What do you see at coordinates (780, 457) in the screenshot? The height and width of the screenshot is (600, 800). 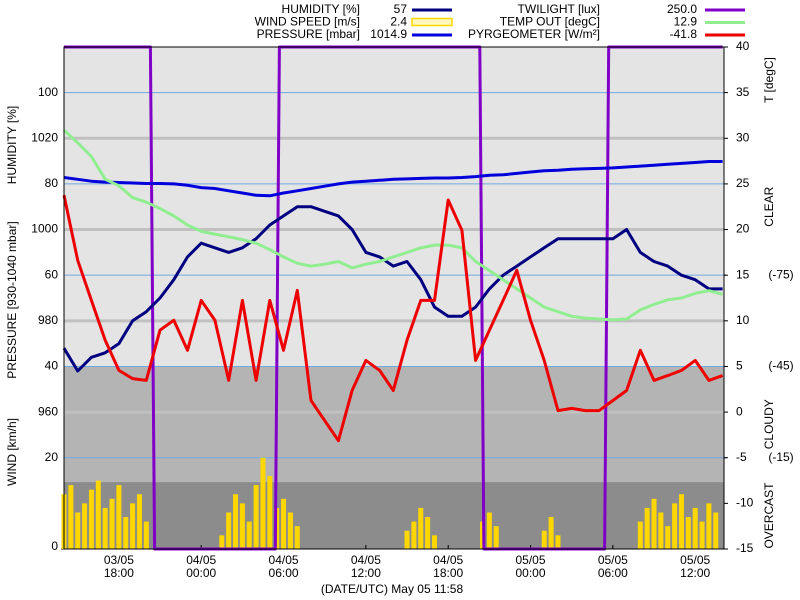 I see `pyrgeometer-tick-label: (-15)` at bounding box center [780, 457].